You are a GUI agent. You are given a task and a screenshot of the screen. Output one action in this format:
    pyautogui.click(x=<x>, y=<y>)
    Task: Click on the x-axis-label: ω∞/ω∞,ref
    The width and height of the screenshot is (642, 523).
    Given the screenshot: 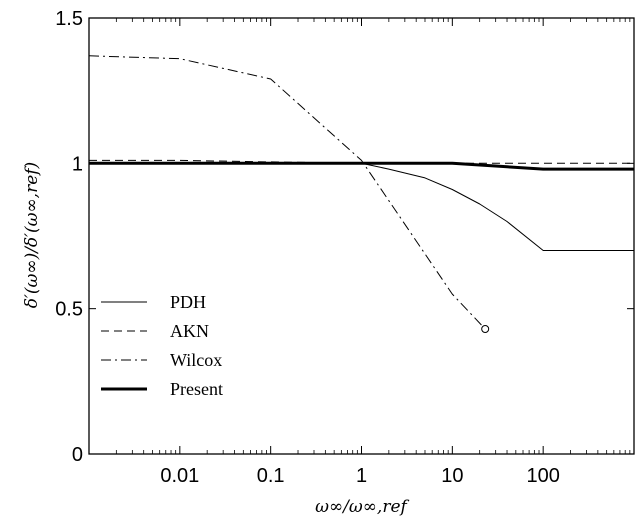 What is the action you would take?
    pyautogui.click(x=362, y=507)
    